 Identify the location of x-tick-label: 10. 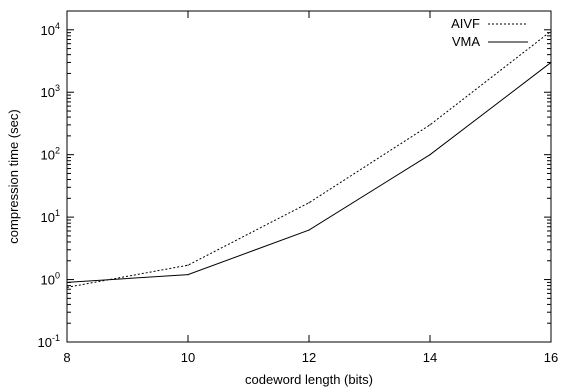
(188, 357).